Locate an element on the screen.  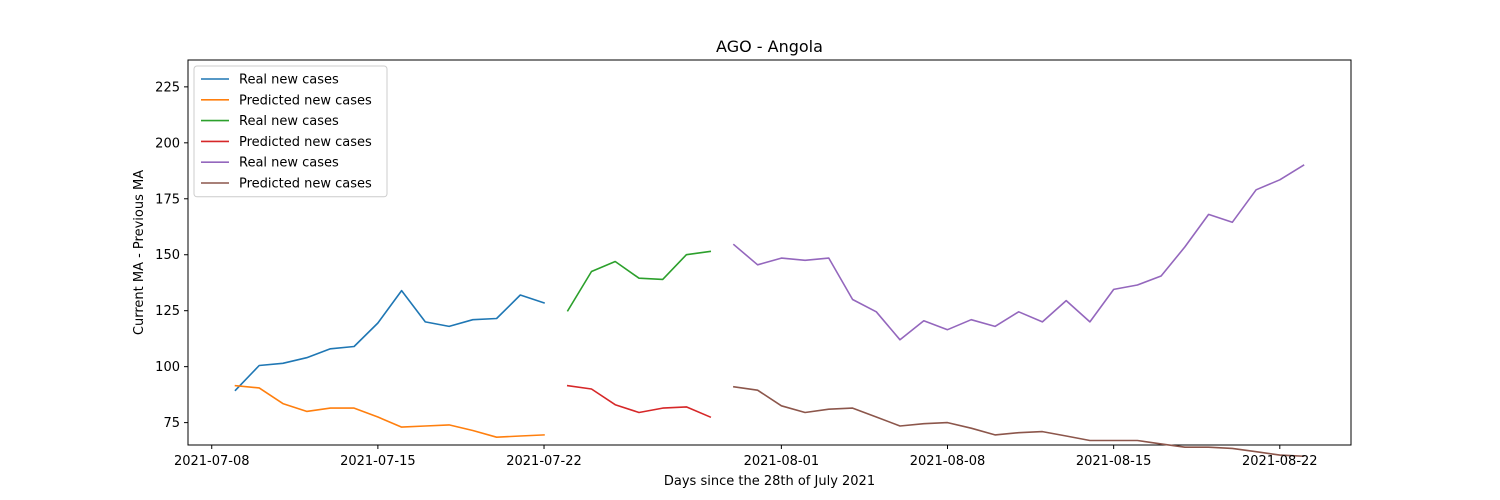
legend-box is located at coordinates (290, 131).